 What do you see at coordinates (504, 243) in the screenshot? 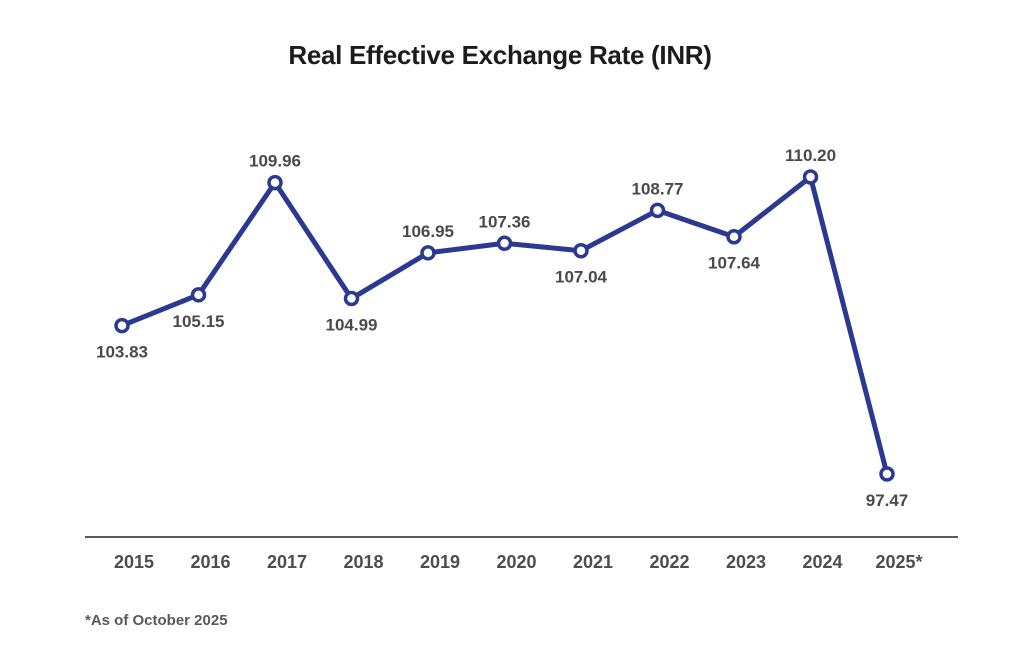
I see `data-point-2020` at bounding box center [504, 243].